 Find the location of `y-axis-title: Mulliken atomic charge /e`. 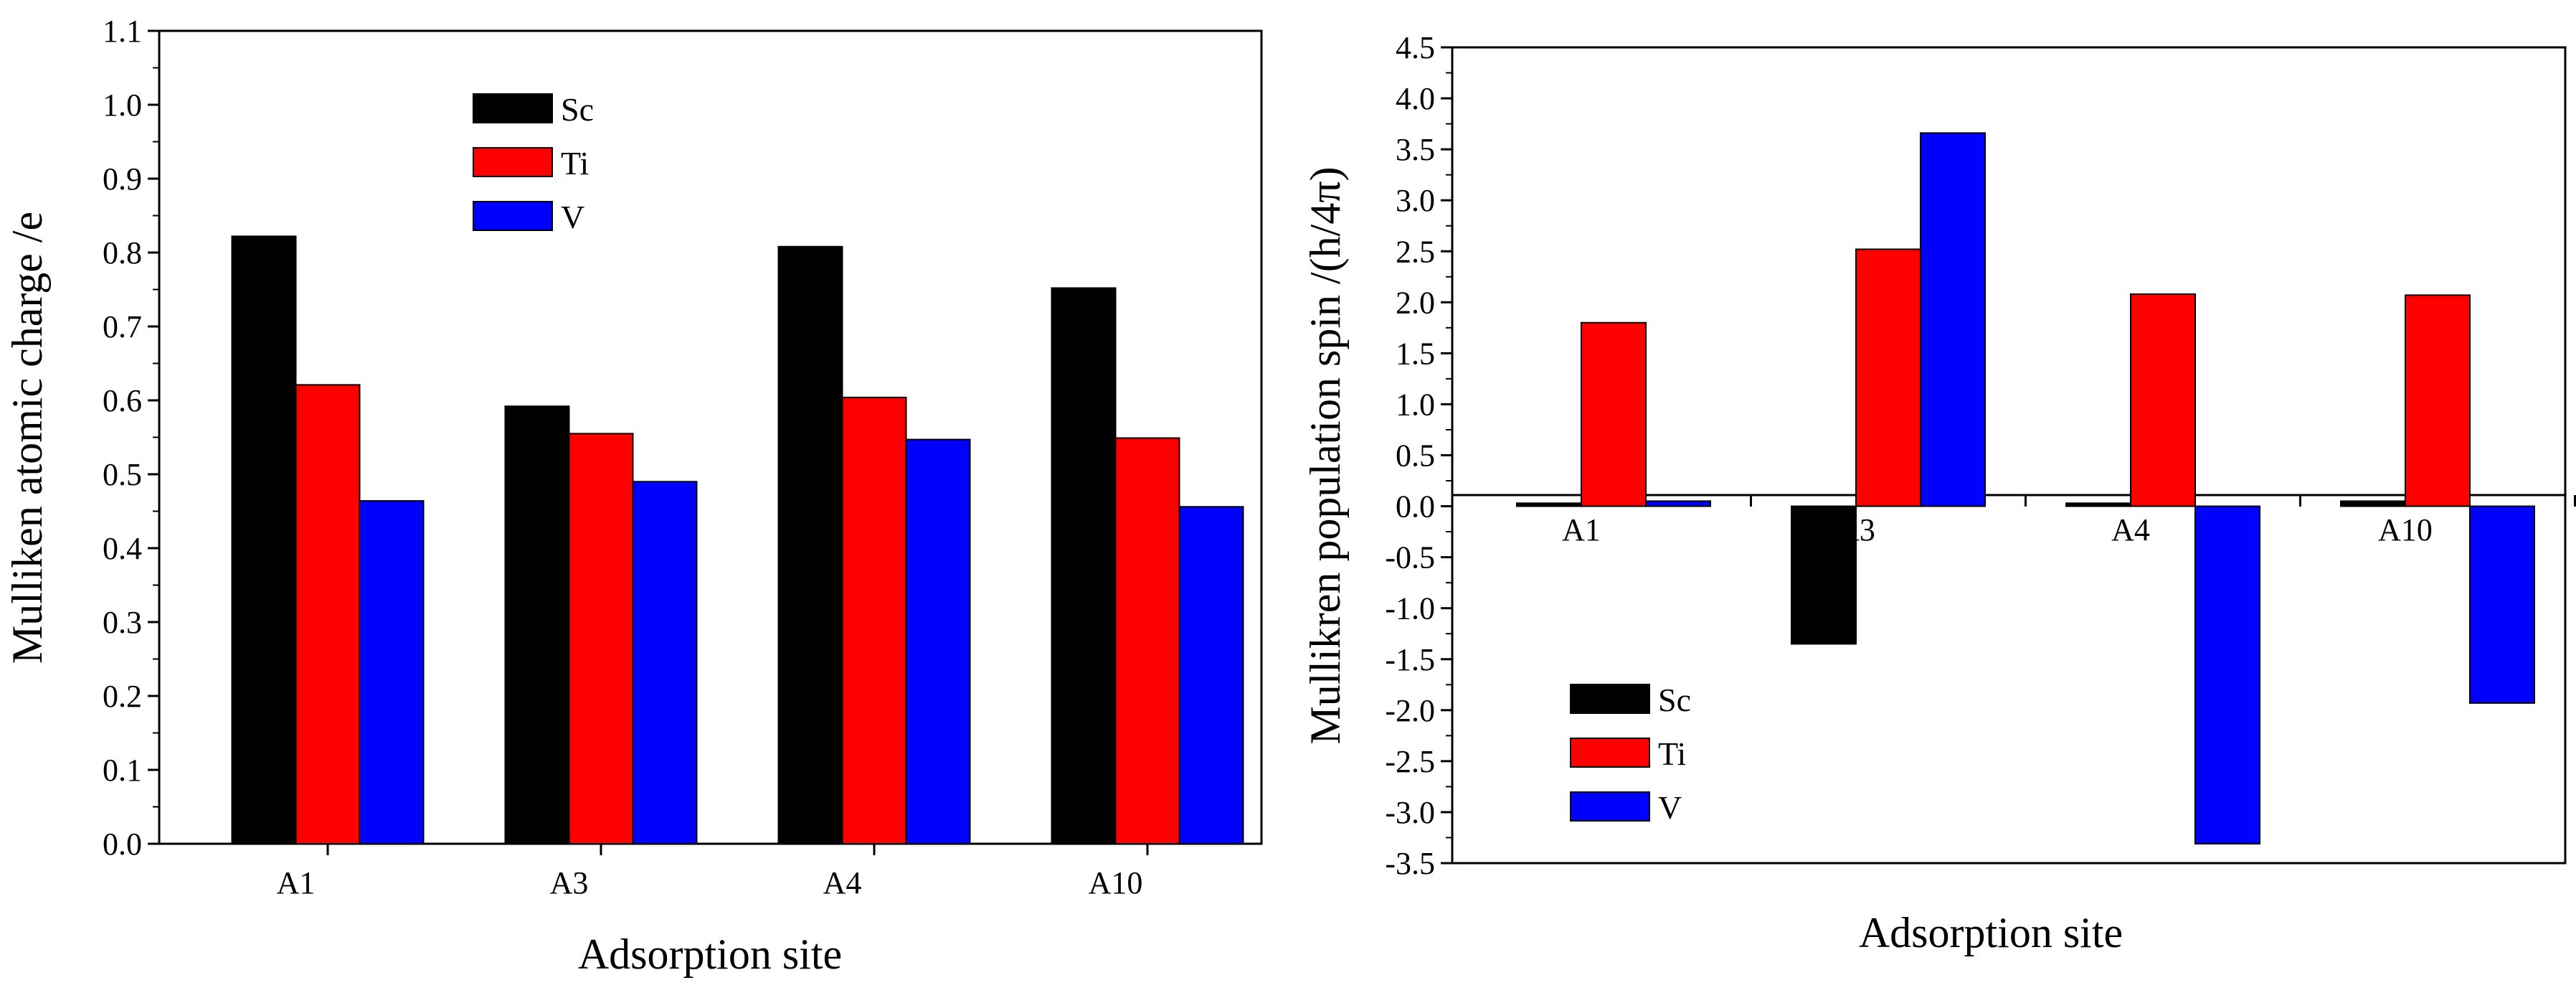

y-axis-title: Mulliken atomic charge /e is located at coordinates (27, 438).